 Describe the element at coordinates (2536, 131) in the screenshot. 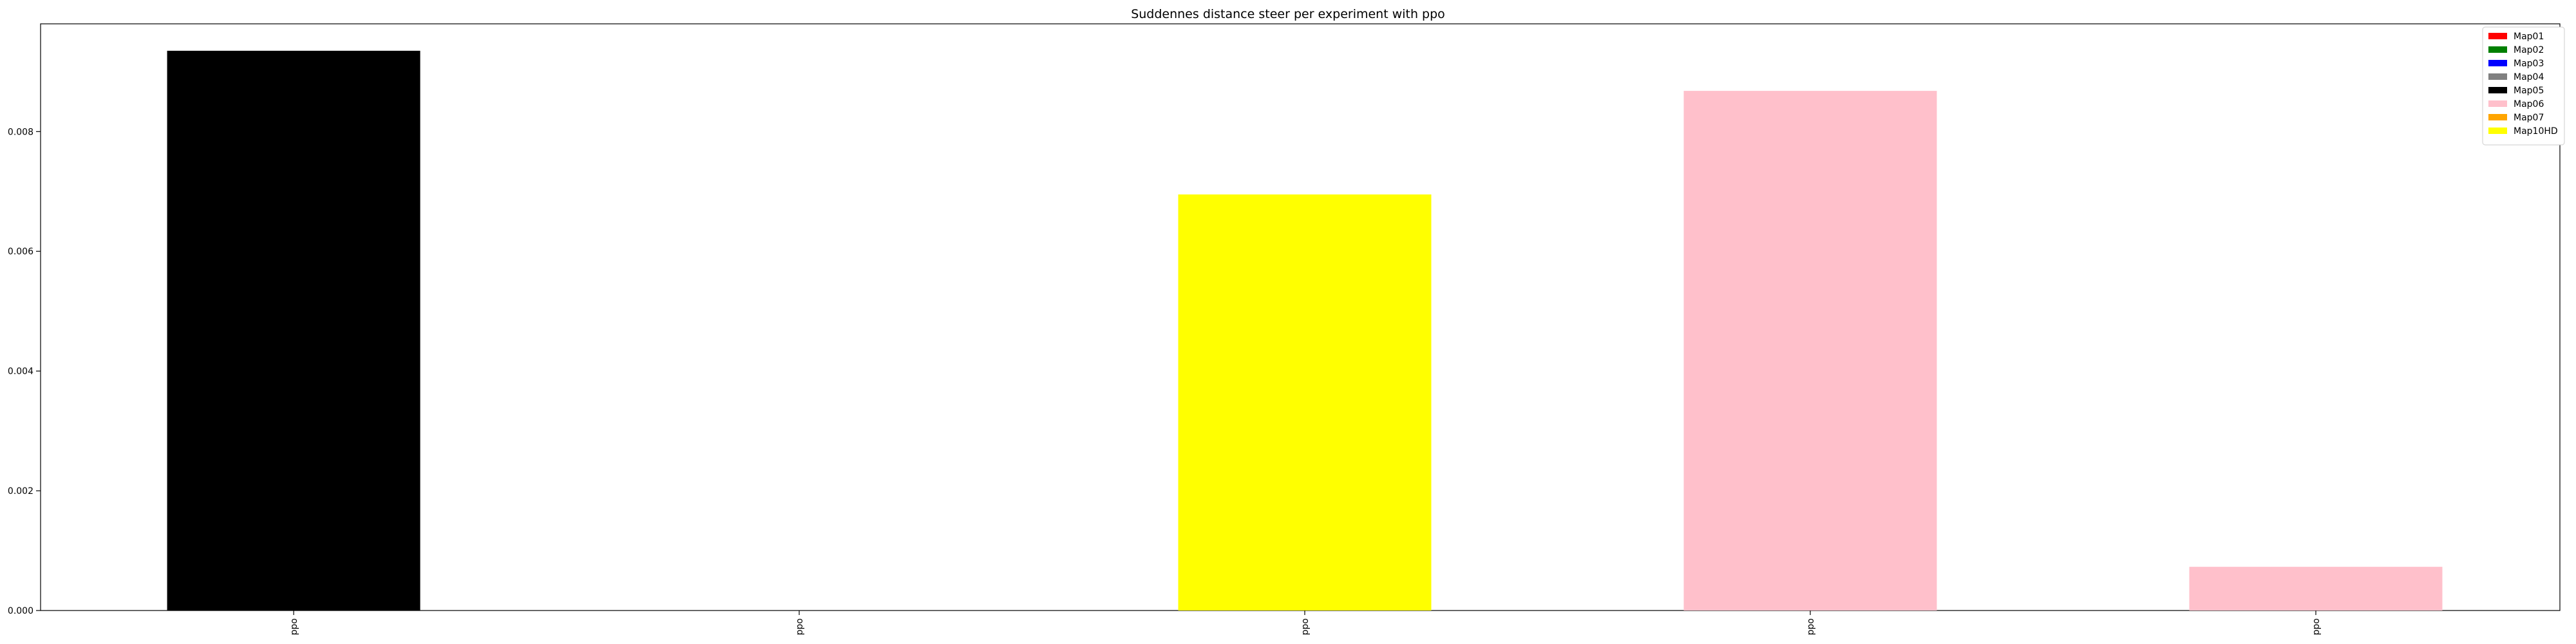

I see `legend-label: Map10HD` at that location.